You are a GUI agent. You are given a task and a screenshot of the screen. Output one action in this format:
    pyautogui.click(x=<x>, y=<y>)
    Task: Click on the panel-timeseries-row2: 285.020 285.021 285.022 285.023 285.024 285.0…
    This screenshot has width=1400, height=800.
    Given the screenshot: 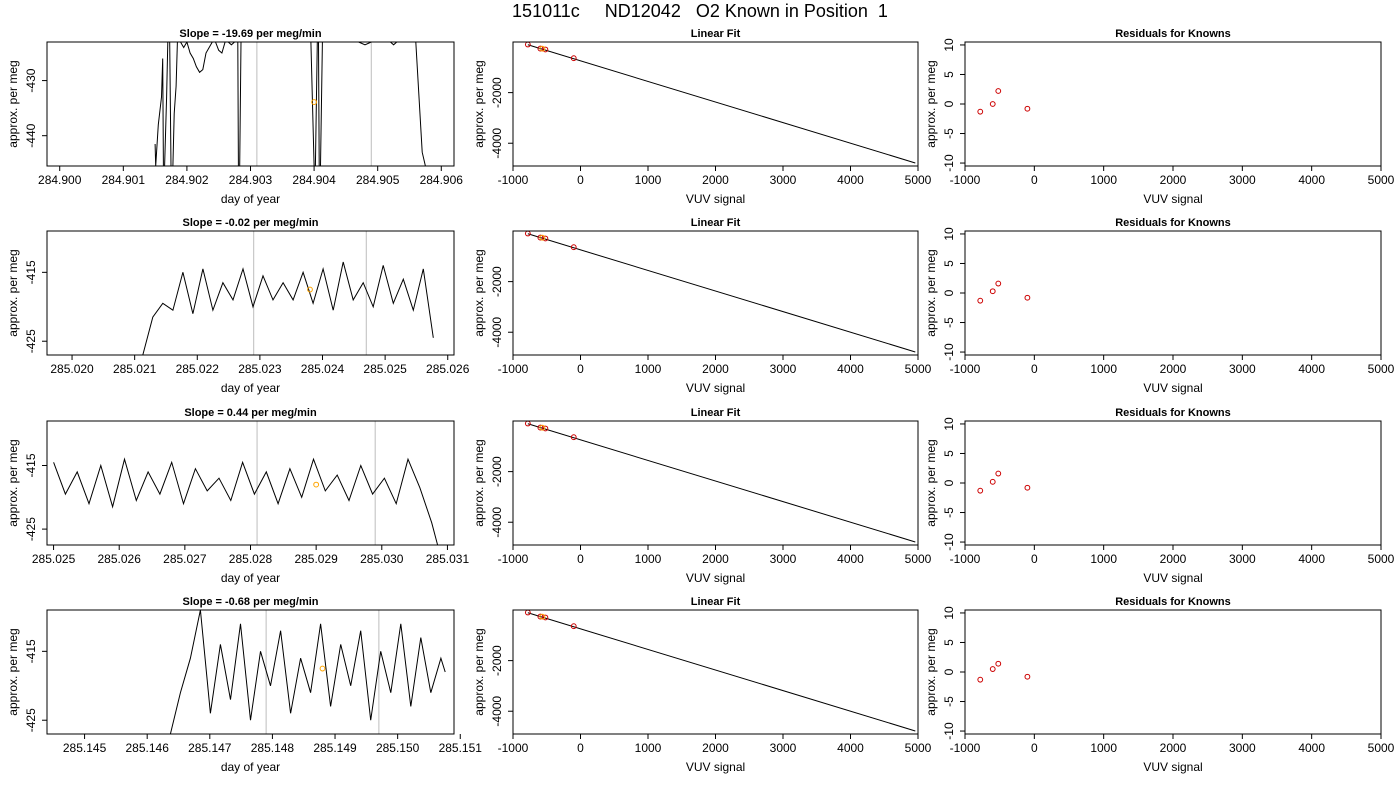 What is the action you would take?
    pyautogui.click(x=238, y=306)
    